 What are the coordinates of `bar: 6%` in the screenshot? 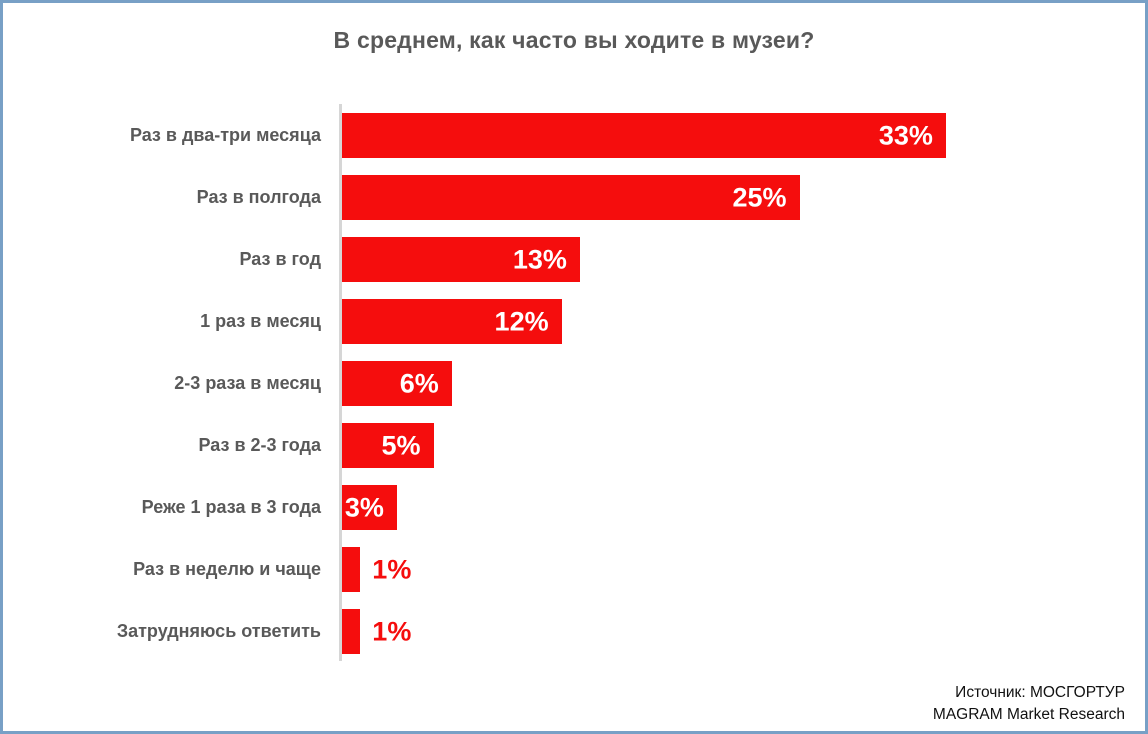 It's located at (397, 383).